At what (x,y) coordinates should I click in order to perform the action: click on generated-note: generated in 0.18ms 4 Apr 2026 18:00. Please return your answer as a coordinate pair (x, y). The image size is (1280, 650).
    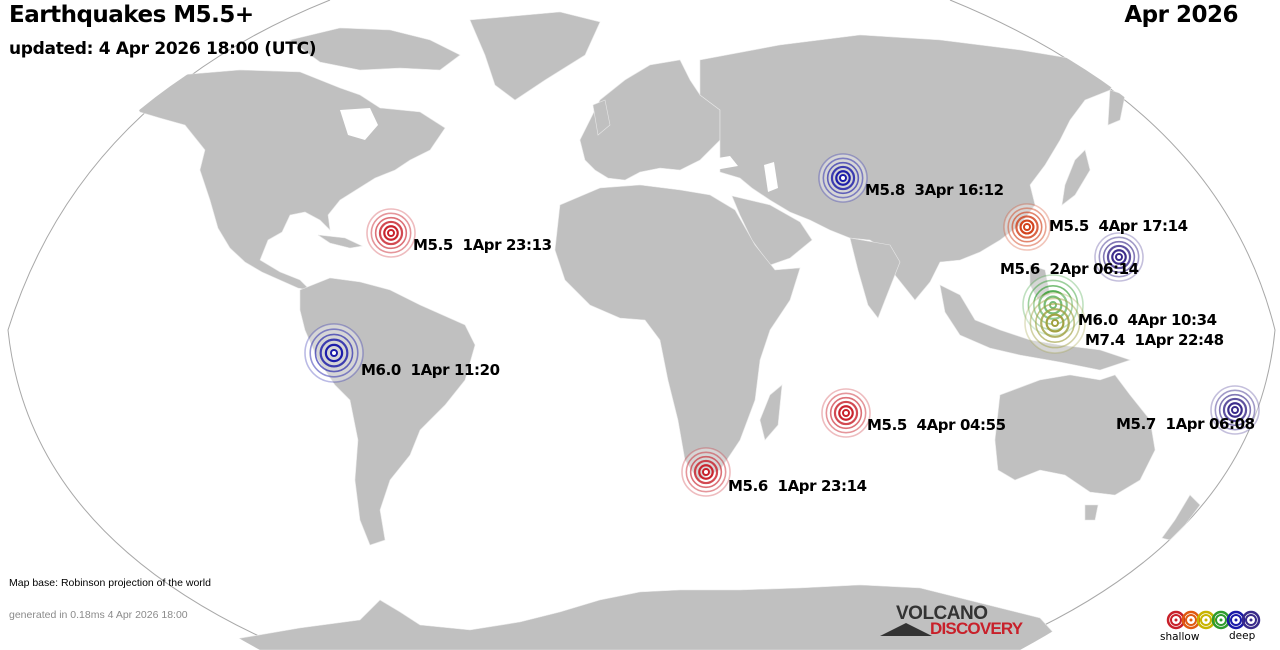
    Looking at the image, I should click on (98, 615).